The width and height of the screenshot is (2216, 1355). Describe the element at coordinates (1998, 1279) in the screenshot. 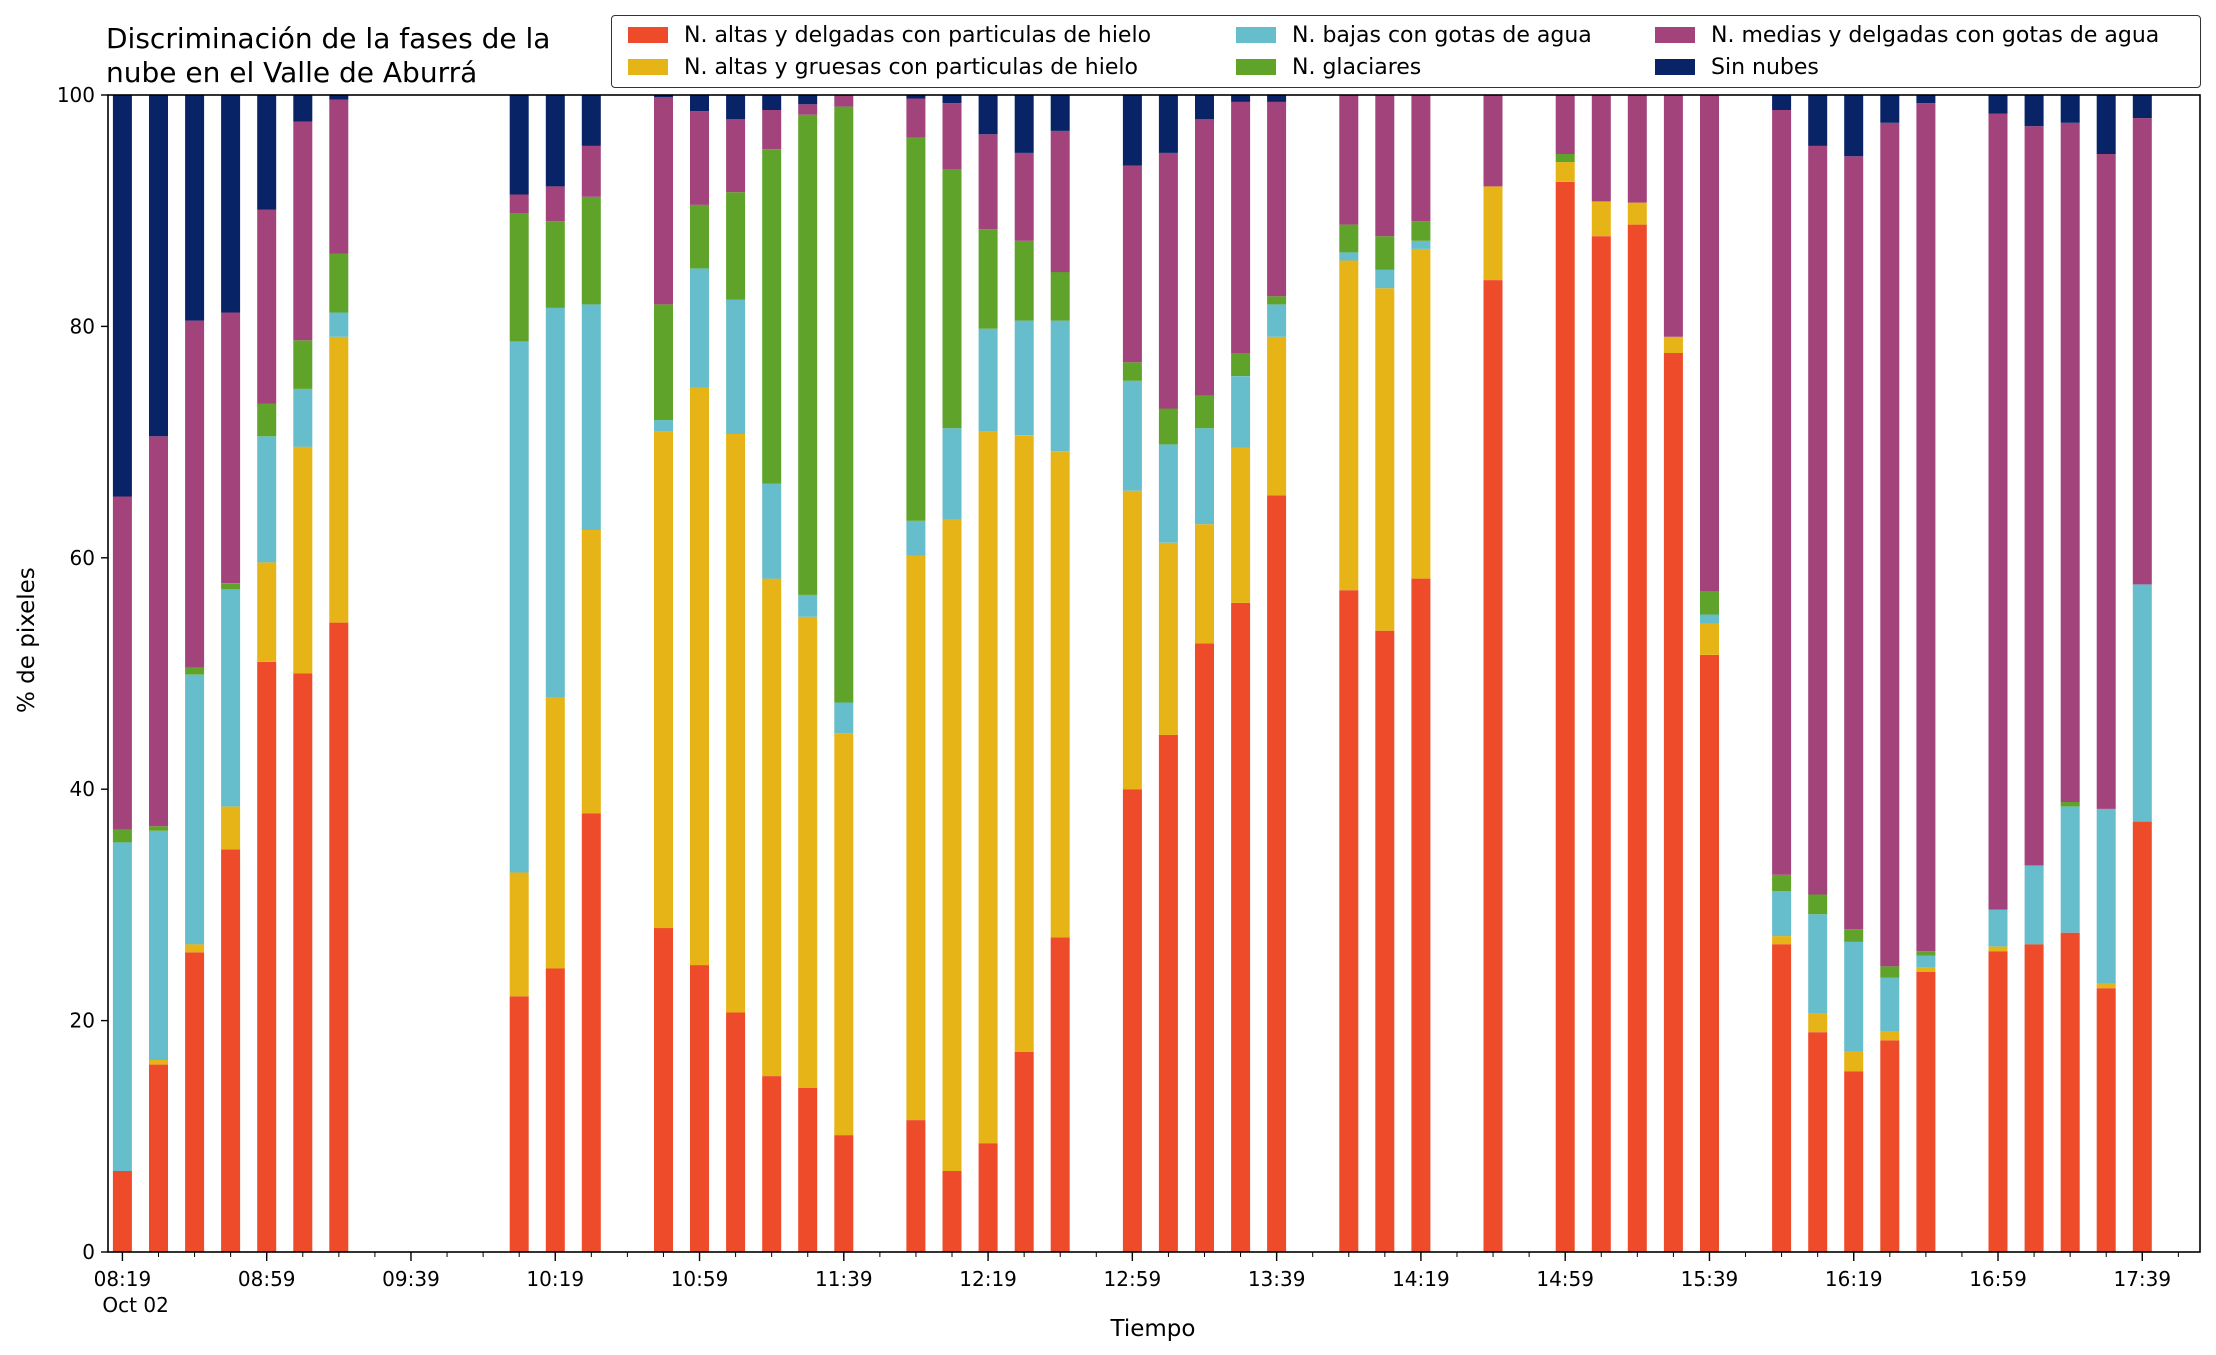

I see `x-tick-label: 16:59` at that location.